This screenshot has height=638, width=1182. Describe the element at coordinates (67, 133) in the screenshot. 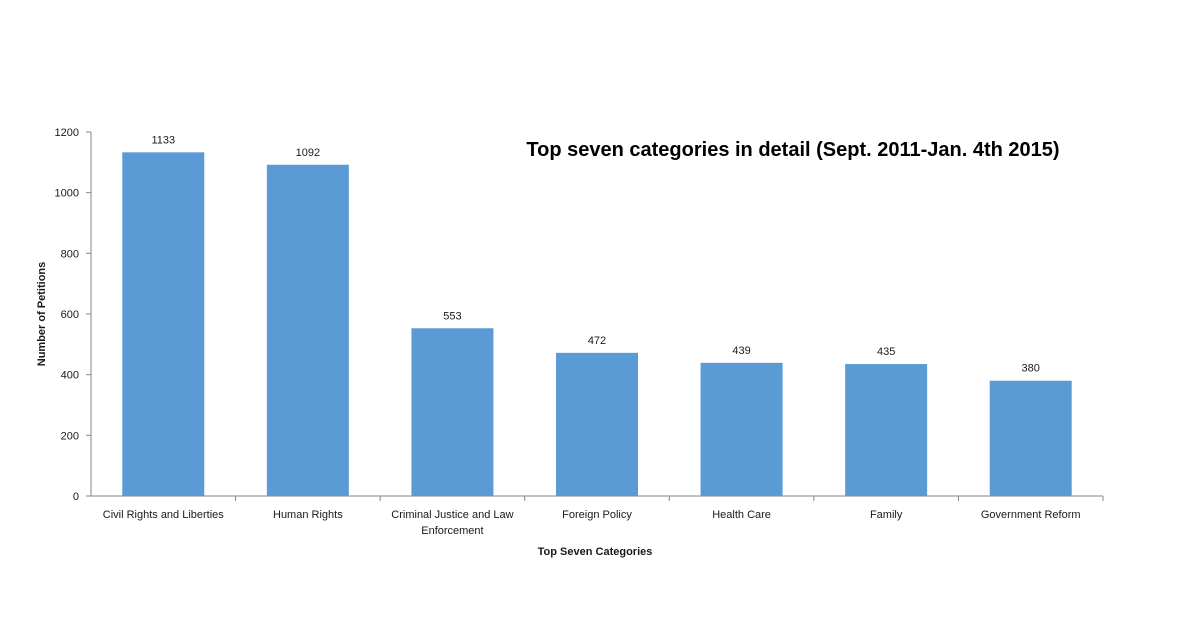

I see `y-tick-label: 1200` at that location.